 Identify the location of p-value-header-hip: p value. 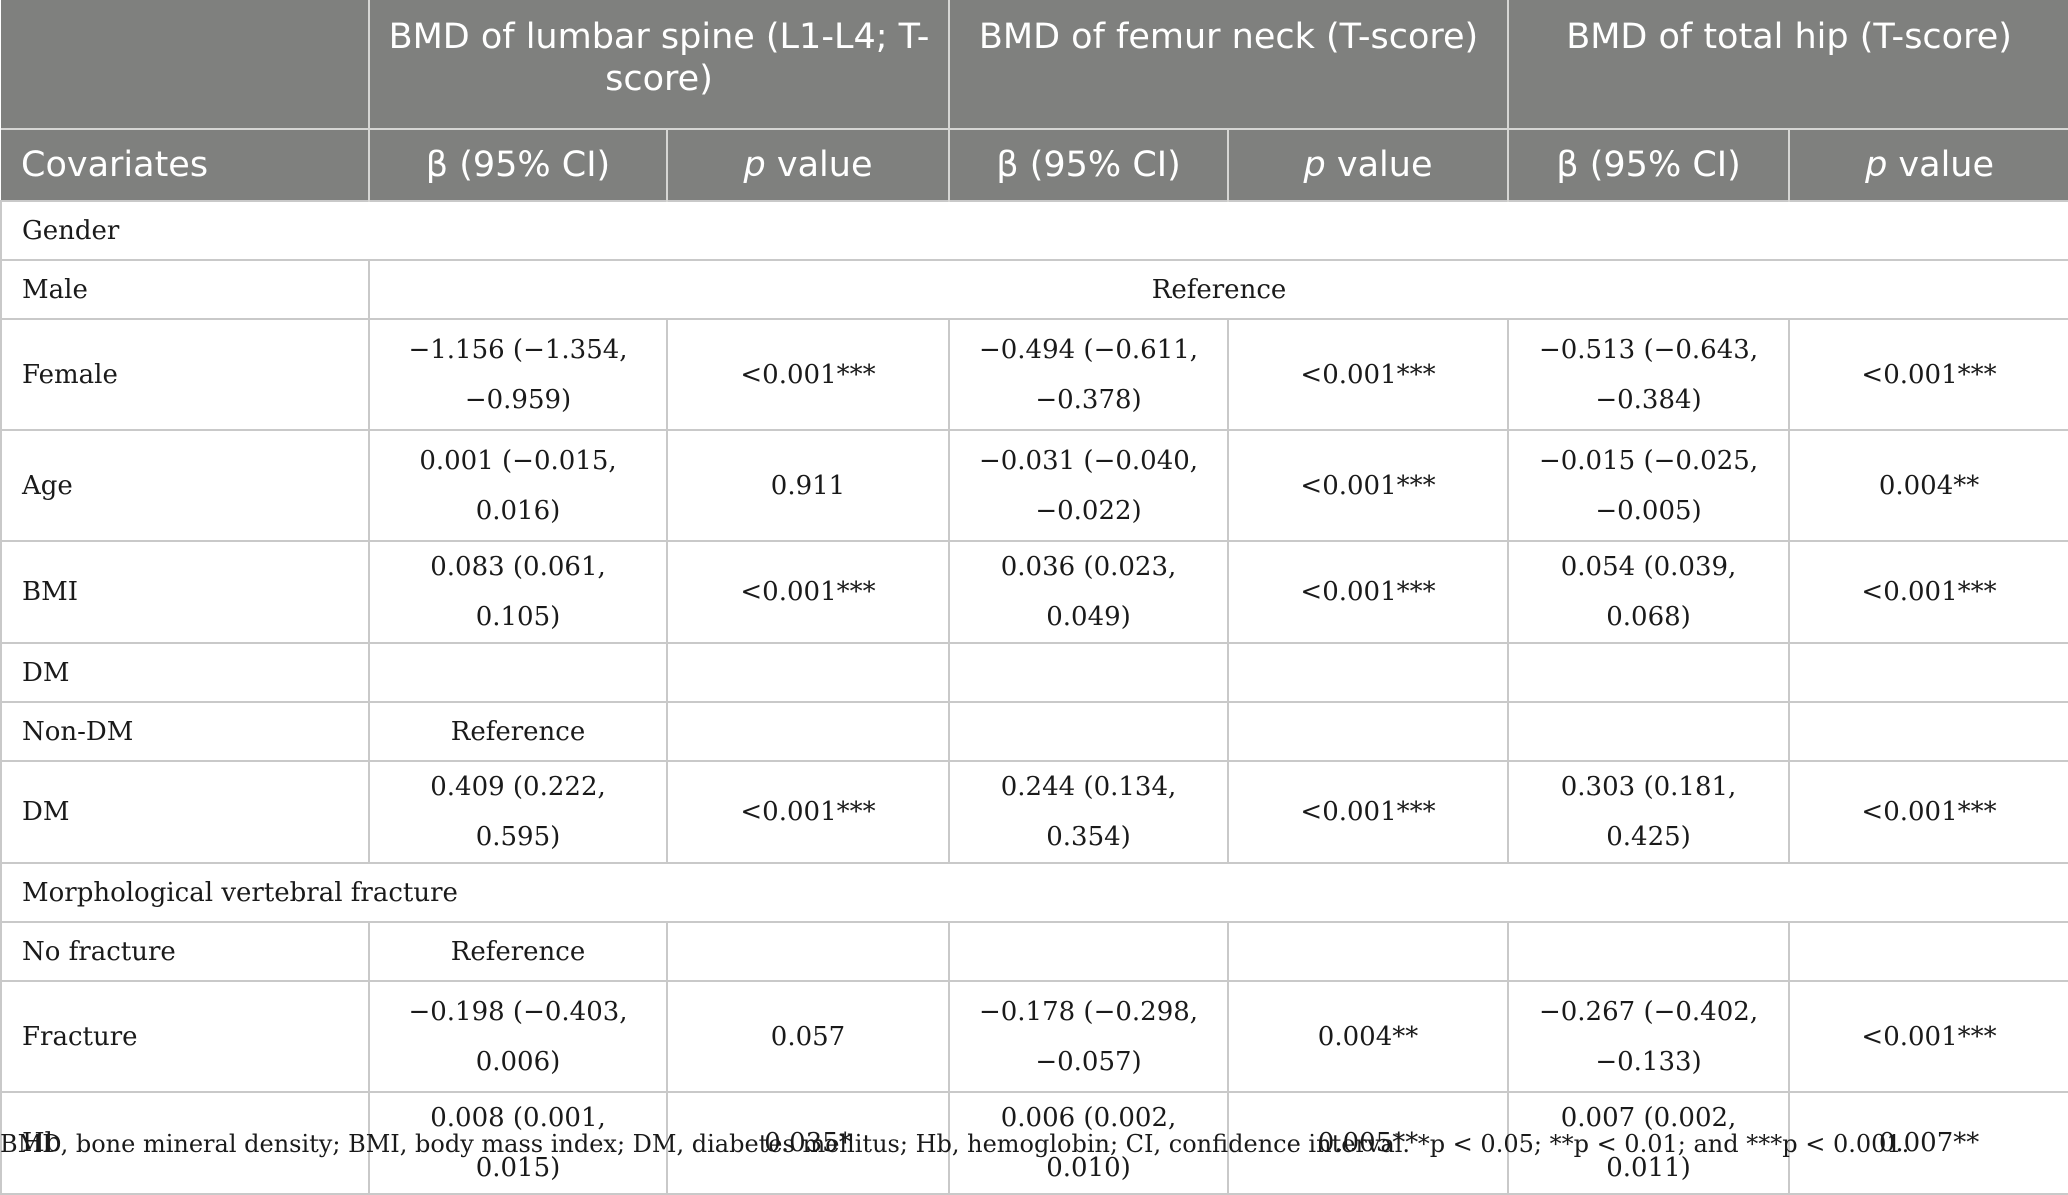
(1928, 165).